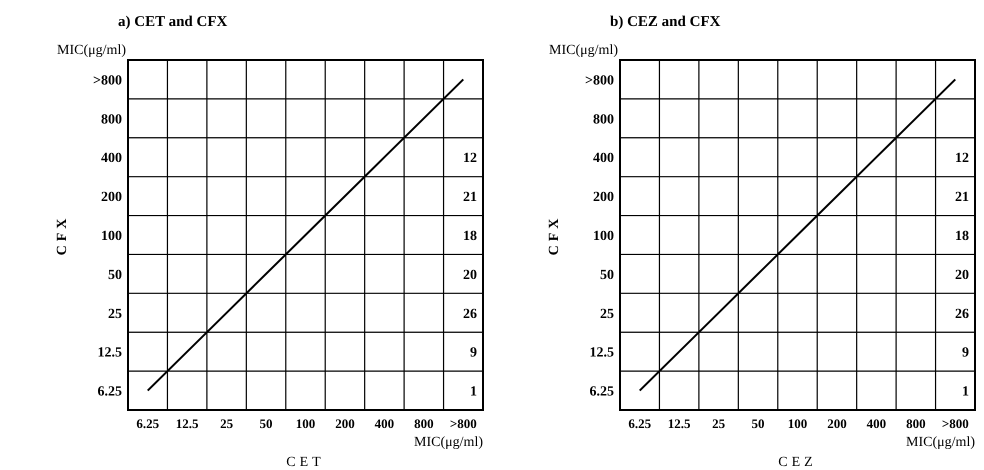  Describe the element at coordinates (173, 22) in the screenshot. I see `chart-title: a) CET and CFX` at that location.